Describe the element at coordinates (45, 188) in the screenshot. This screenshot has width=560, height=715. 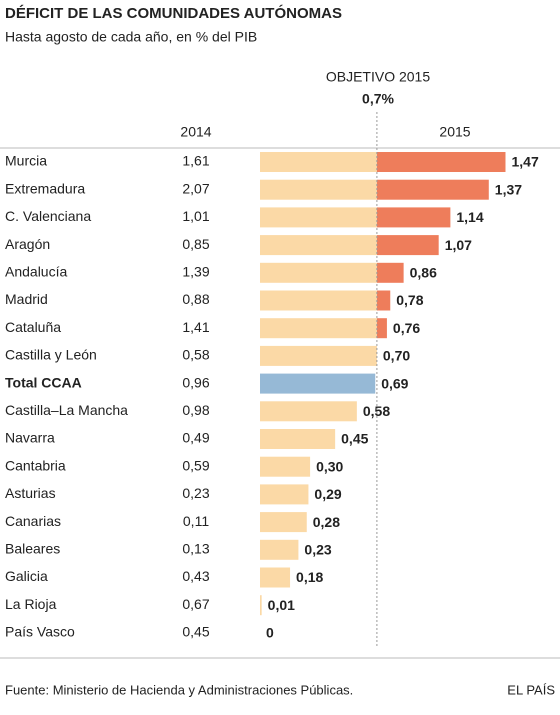
I see `category-label: Extremadura` at that location.